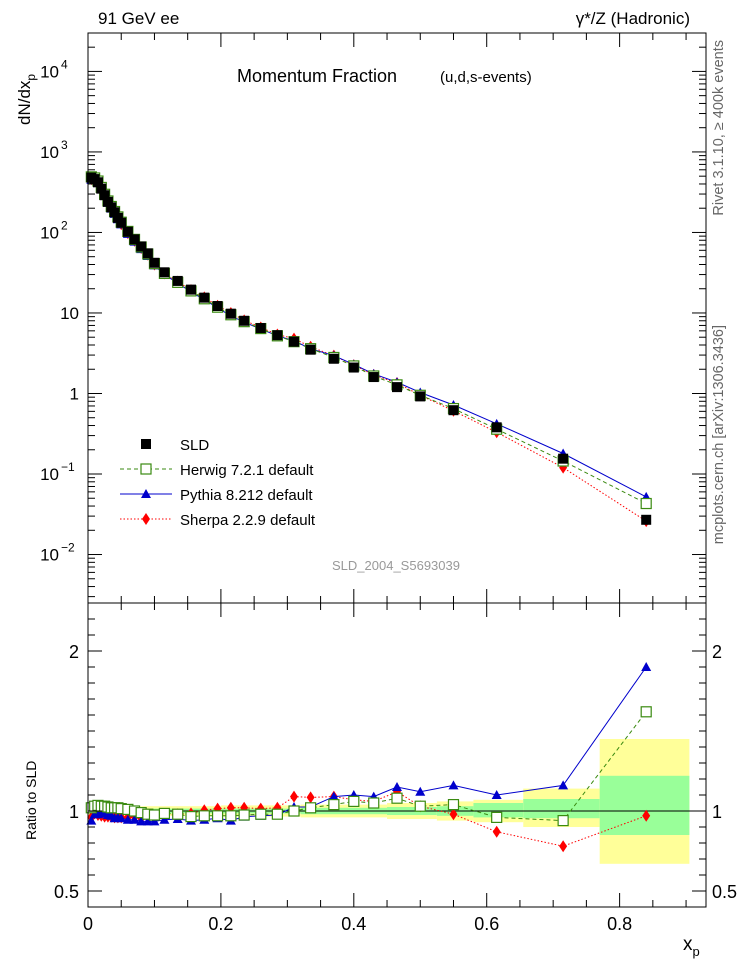 Image resolution: width=746 pixels, height=972 pixels. What do you see at coordinates (561, 809) in the screenshot?
I see `ratio-band-green` at bounding box center [561, 809].